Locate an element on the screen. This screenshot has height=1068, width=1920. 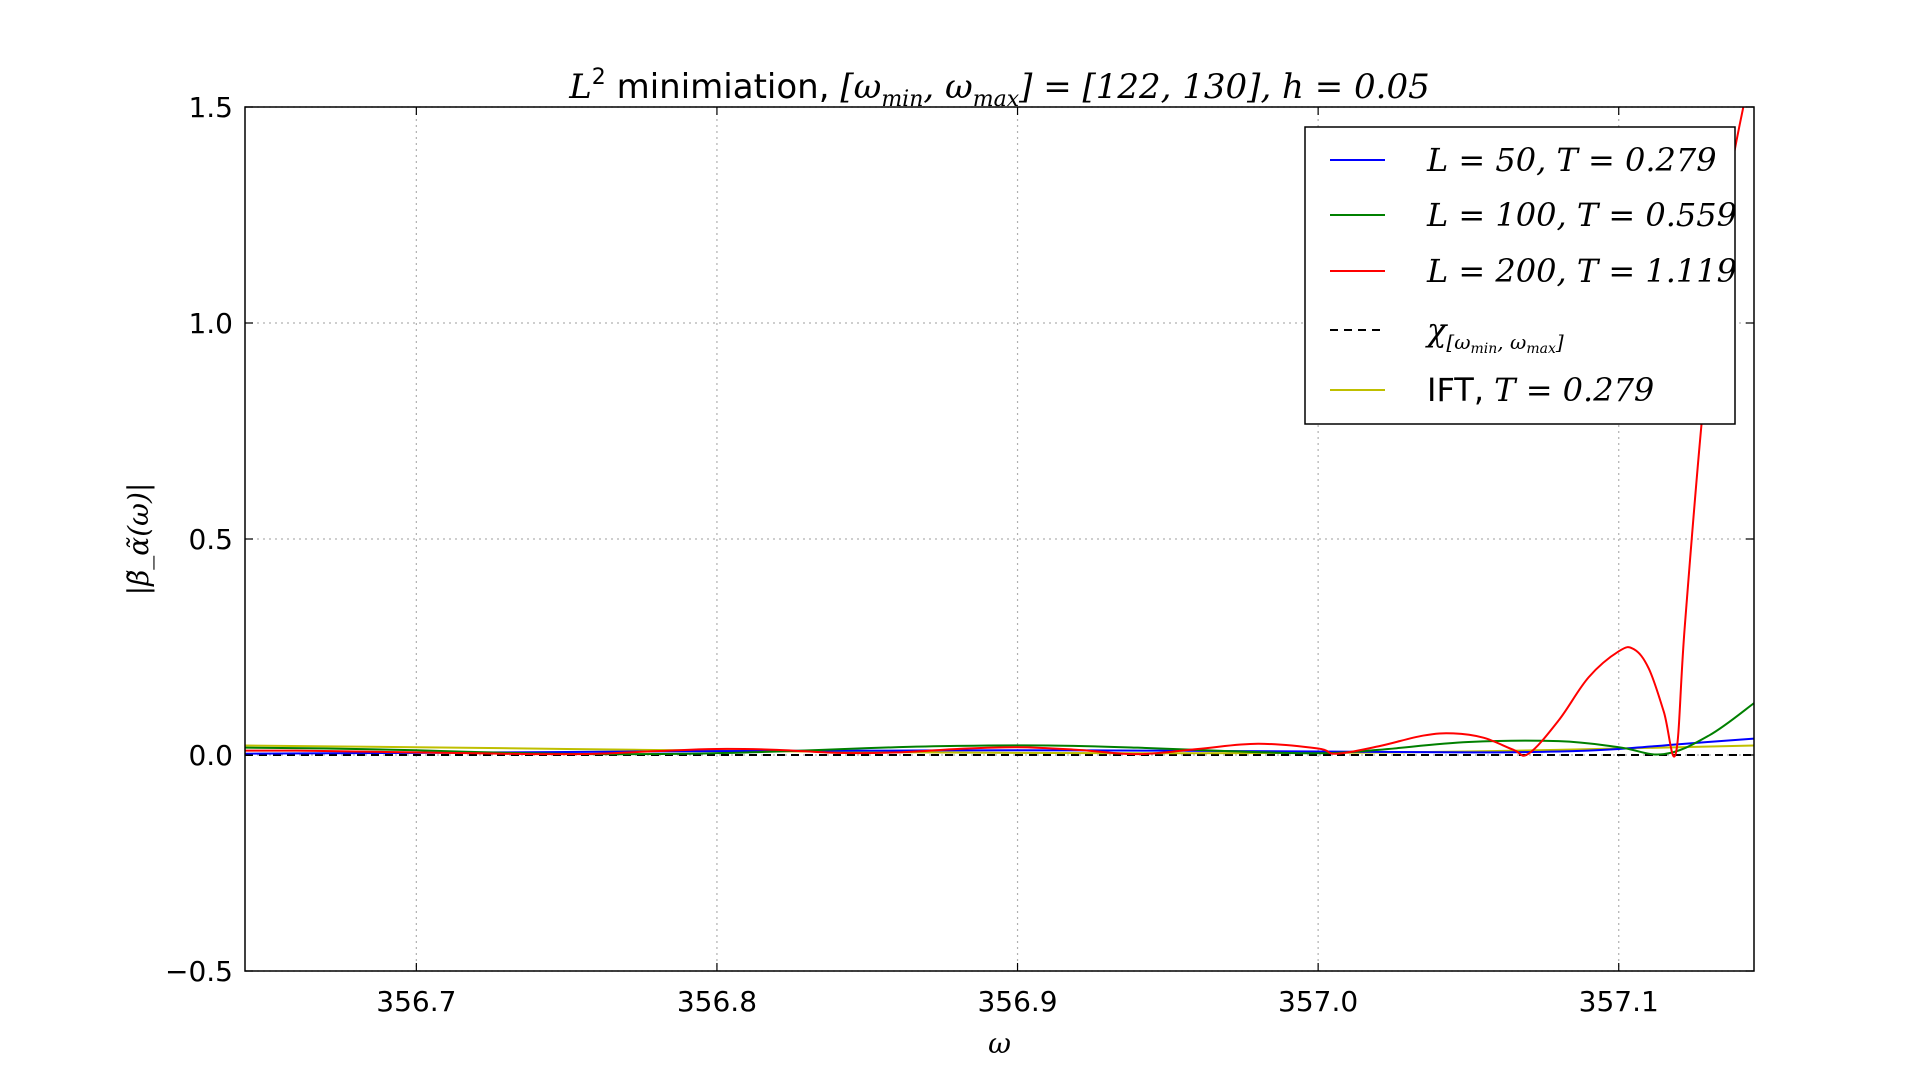
x-tick-label: 356.9 is located at coordinates (1017, 1001).